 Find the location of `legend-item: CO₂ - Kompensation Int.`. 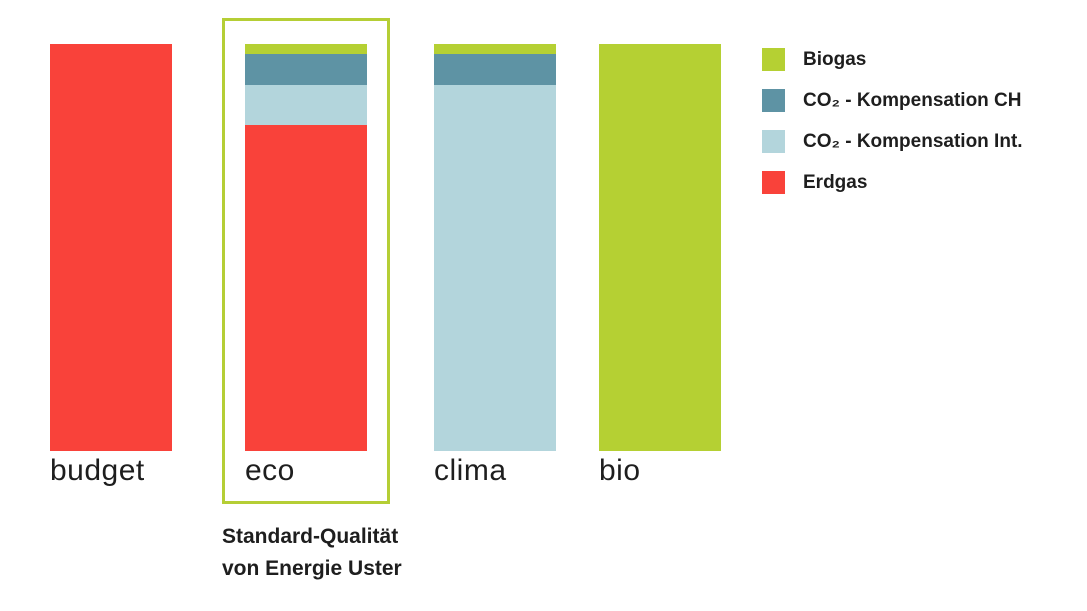

legend-item: CO₂ - Kompensation Int. is located at coordinates (892, 141).